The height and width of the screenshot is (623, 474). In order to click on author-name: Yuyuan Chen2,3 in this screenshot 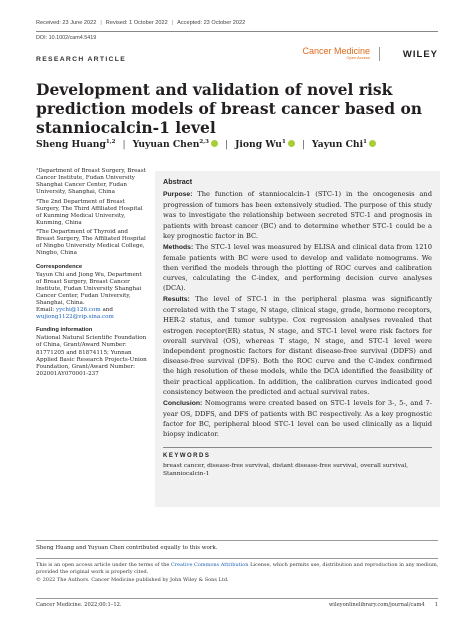, I will do `click(170, 145)`.